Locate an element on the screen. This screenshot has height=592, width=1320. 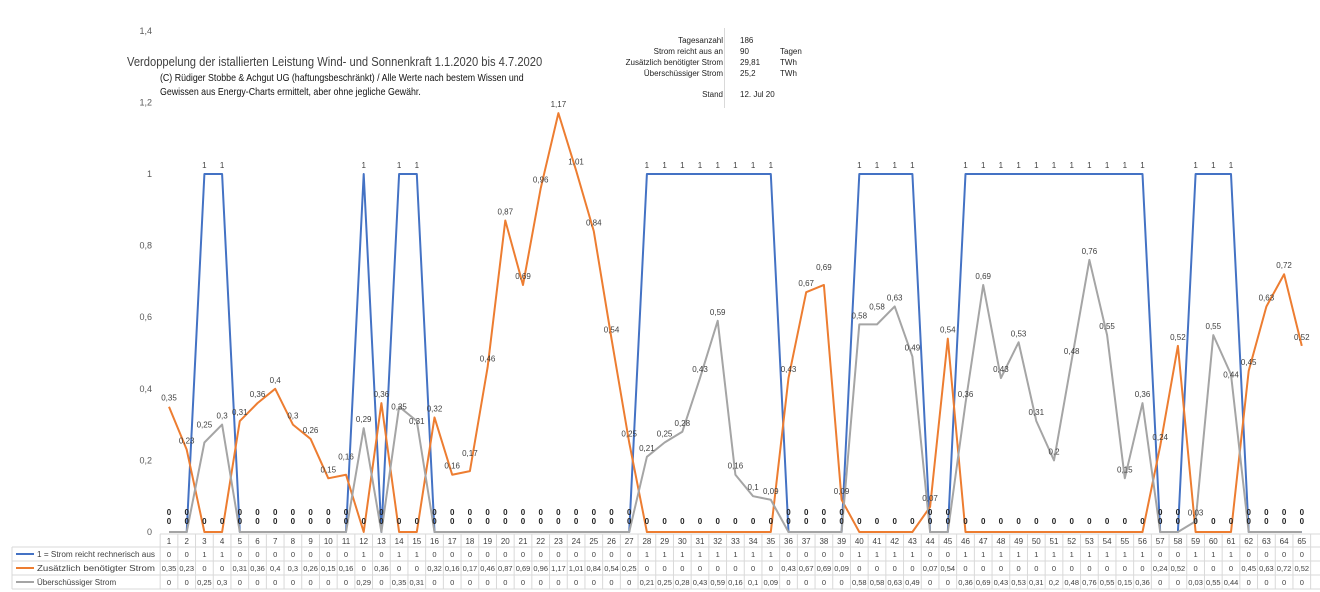
x-tick-label: 58 is located at coordinates (1177, 541).